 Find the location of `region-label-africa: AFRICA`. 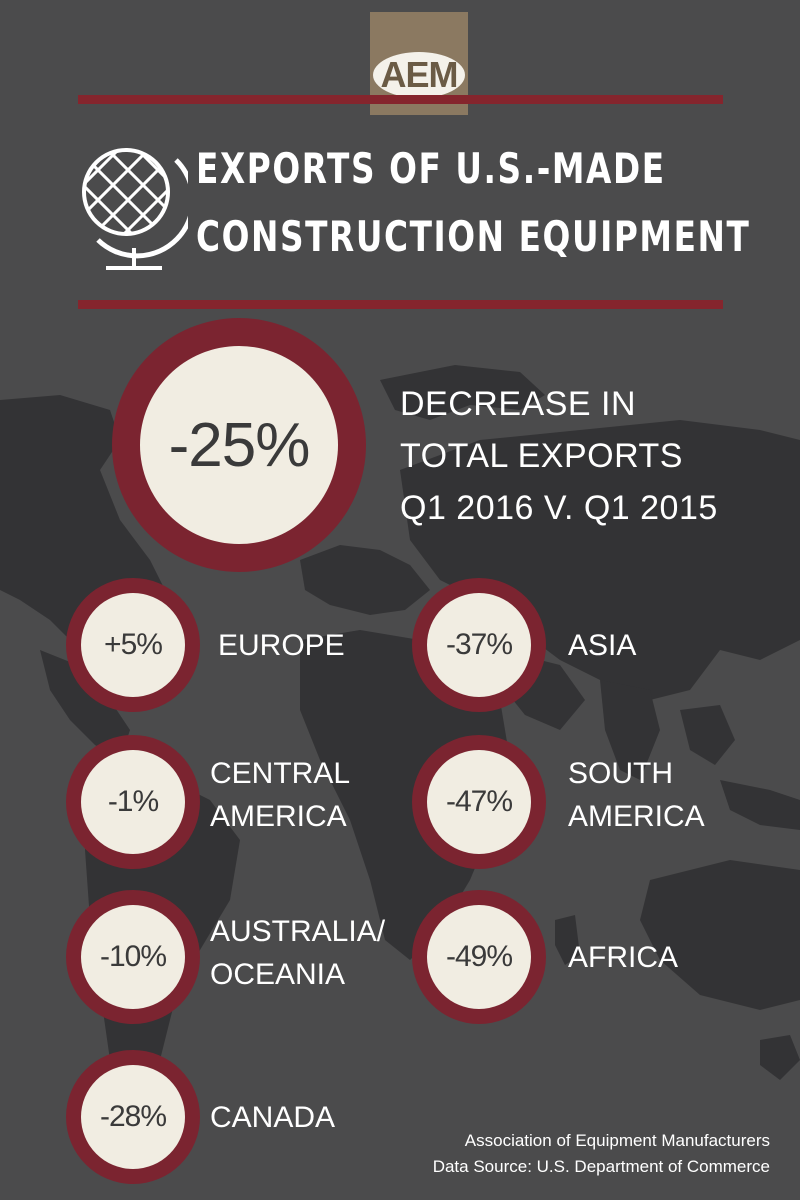

region-label-africa: AFRICA is located at coordinates (623, 957).